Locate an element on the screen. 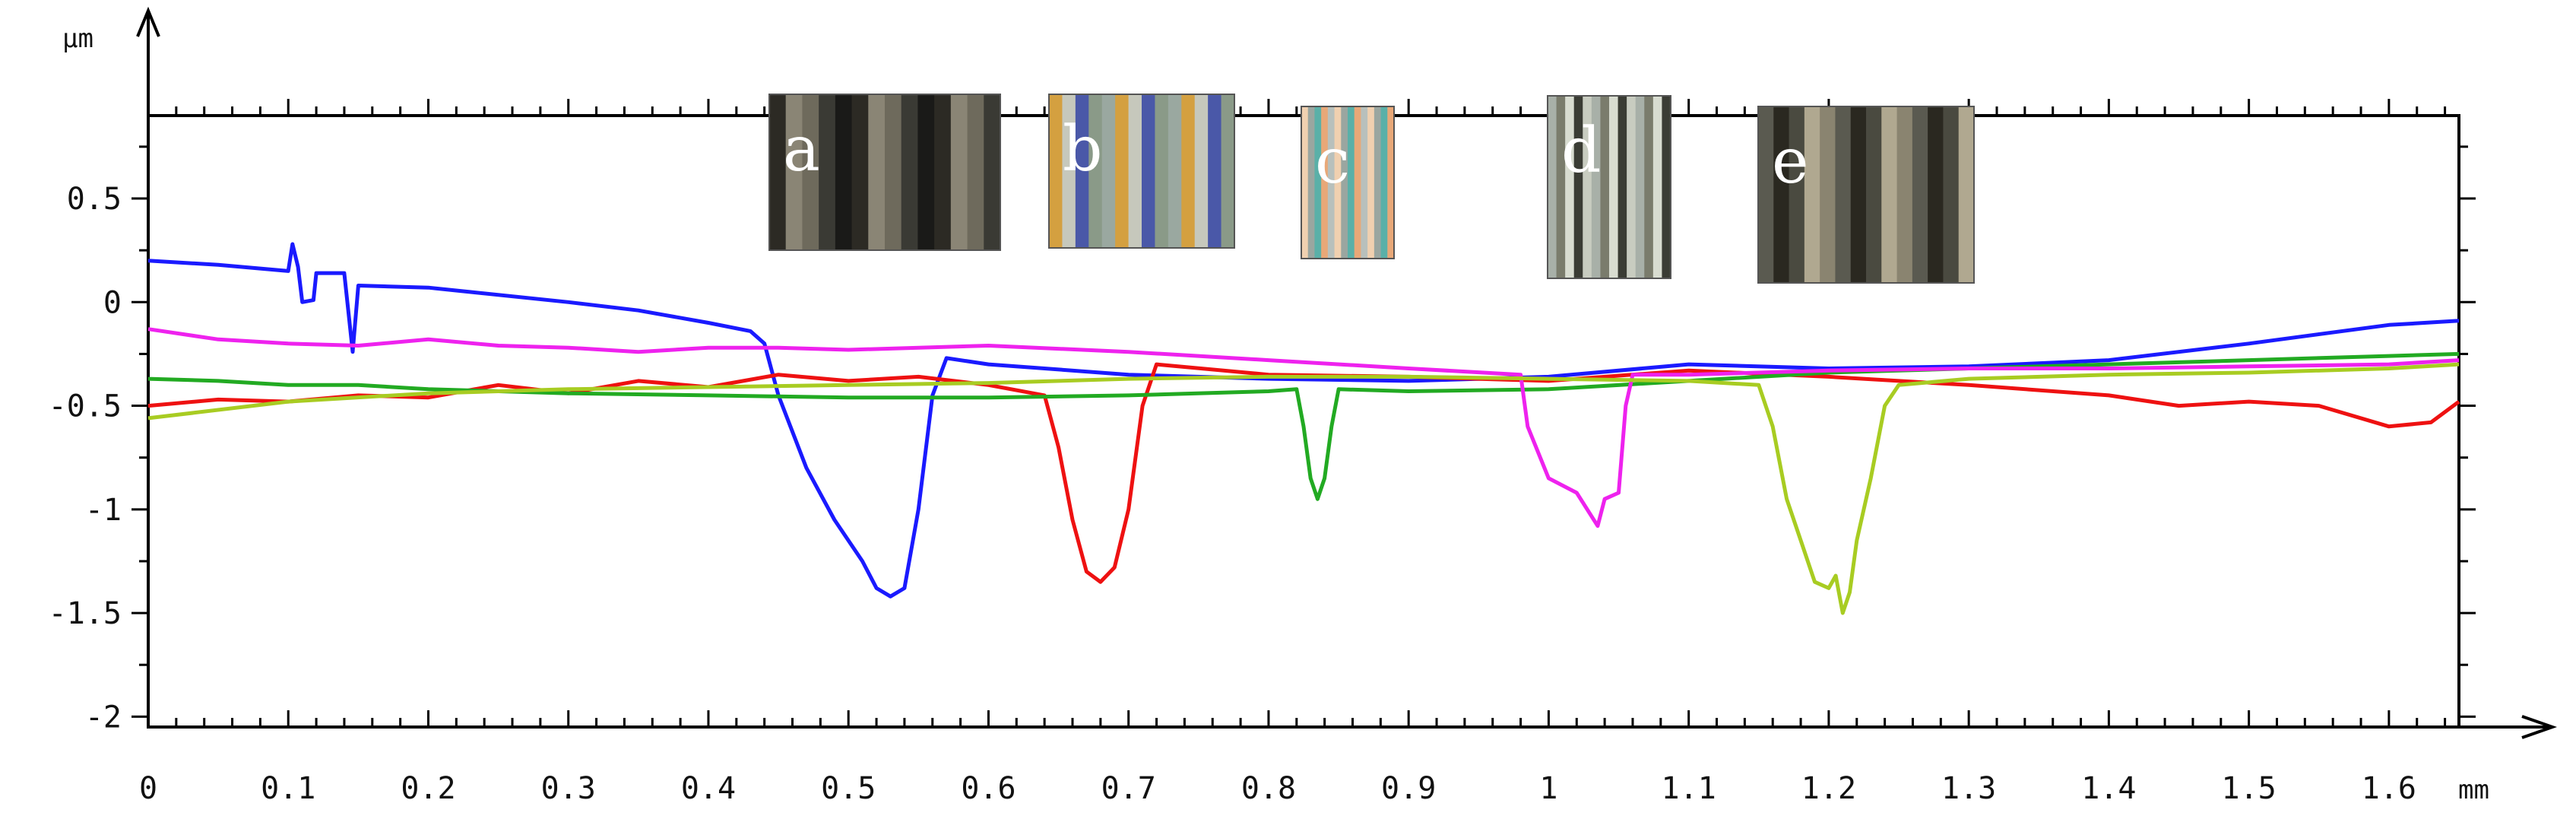 This screenshot has width=2576, height=835. x-tick-label: 1.5 is located at coordinates (2249, 789).